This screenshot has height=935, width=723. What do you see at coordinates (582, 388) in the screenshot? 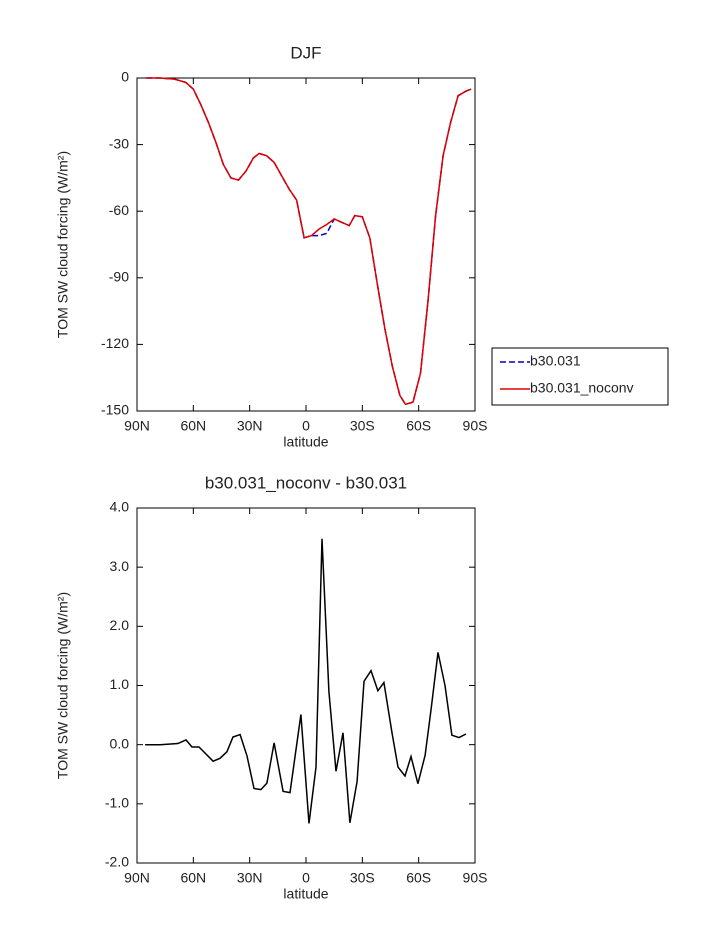
I see `legend-label: b30.031_noconv` at bounding box center [582, 388].